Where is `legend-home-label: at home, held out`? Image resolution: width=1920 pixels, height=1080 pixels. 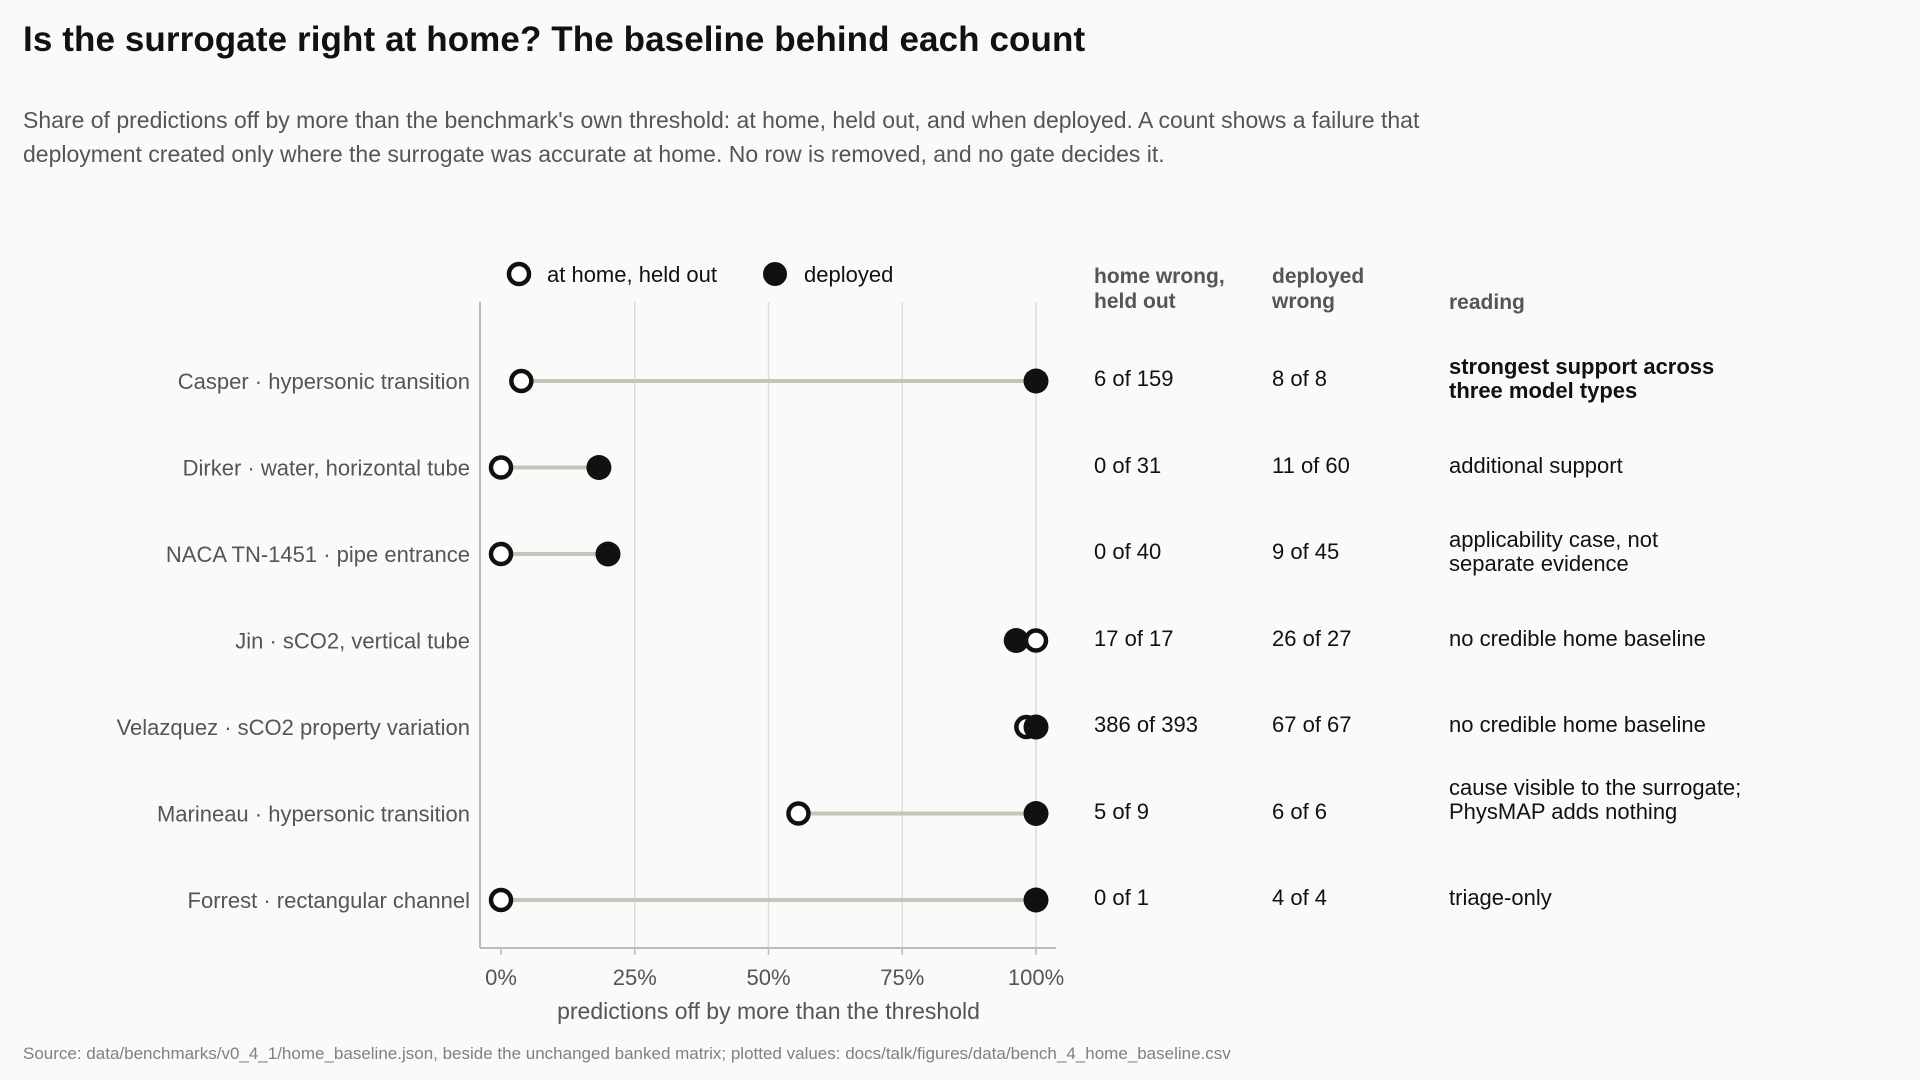
legend-home-label: at home, held out is located at coordinates (632, 274).